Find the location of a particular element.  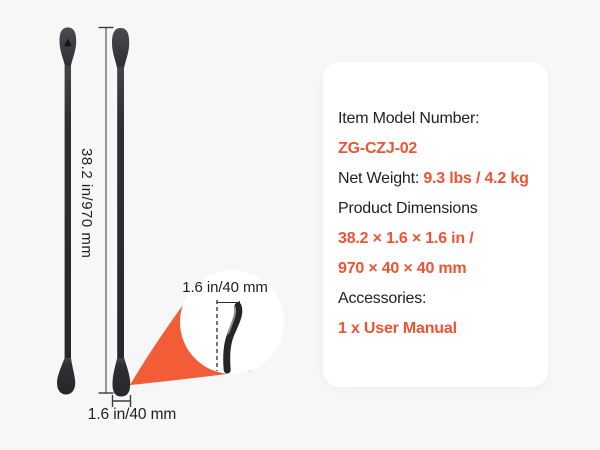

callout-dimension-label: 1.6 in/40 mm is located at coordinates (225, 287).